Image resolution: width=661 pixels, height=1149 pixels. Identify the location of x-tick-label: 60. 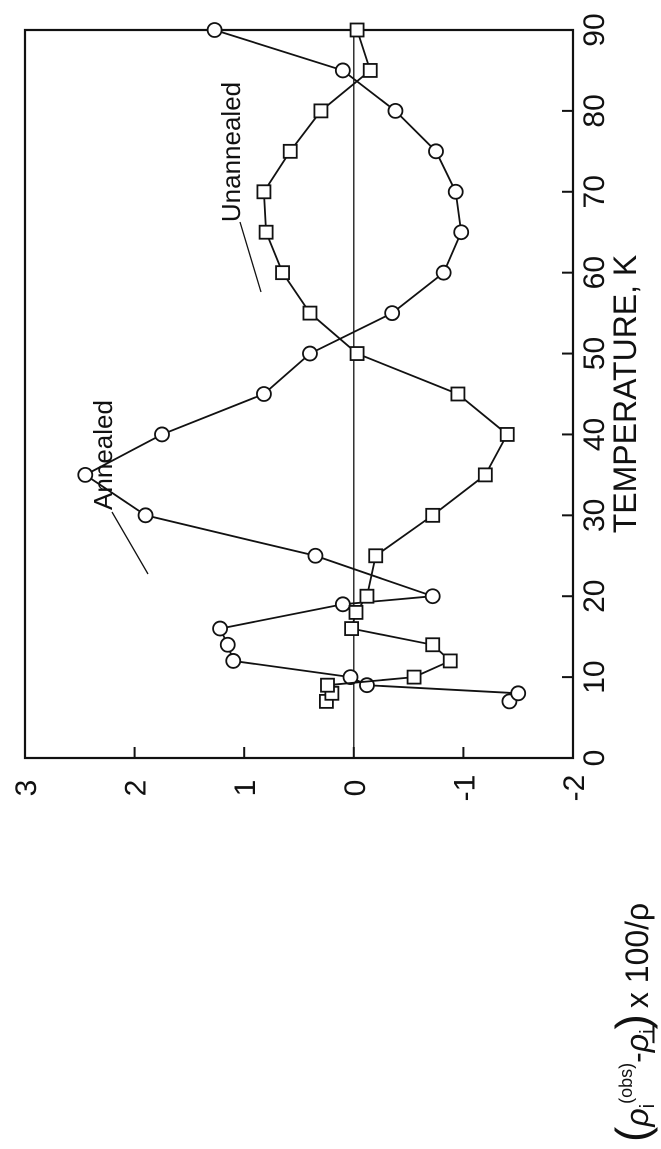
(594, 272).